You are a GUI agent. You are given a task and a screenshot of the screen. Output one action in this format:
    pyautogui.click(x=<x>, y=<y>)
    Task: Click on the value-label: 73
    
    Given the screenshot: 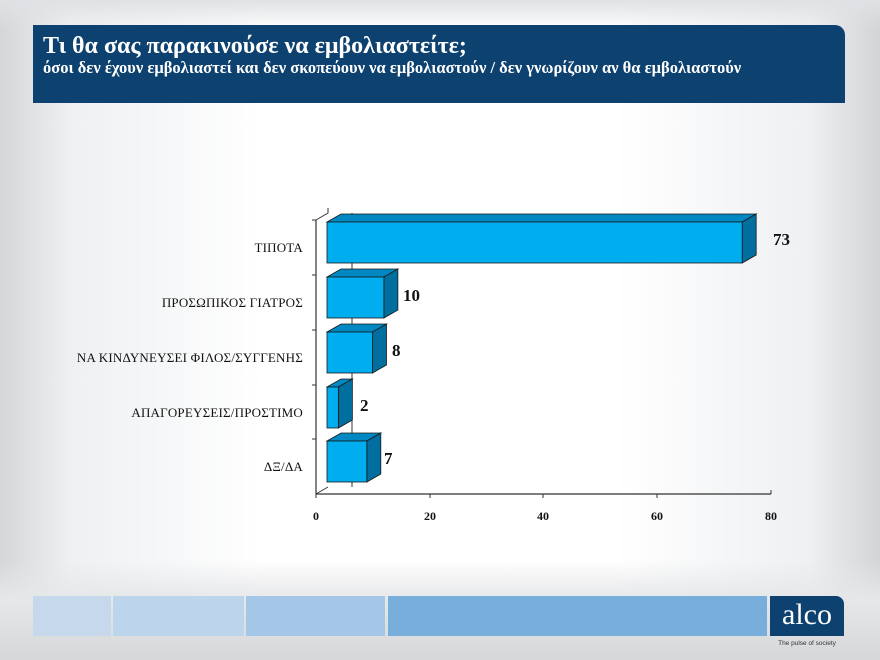 What is the action you would take?
    pyautogui.click(x=781, y=239)
    